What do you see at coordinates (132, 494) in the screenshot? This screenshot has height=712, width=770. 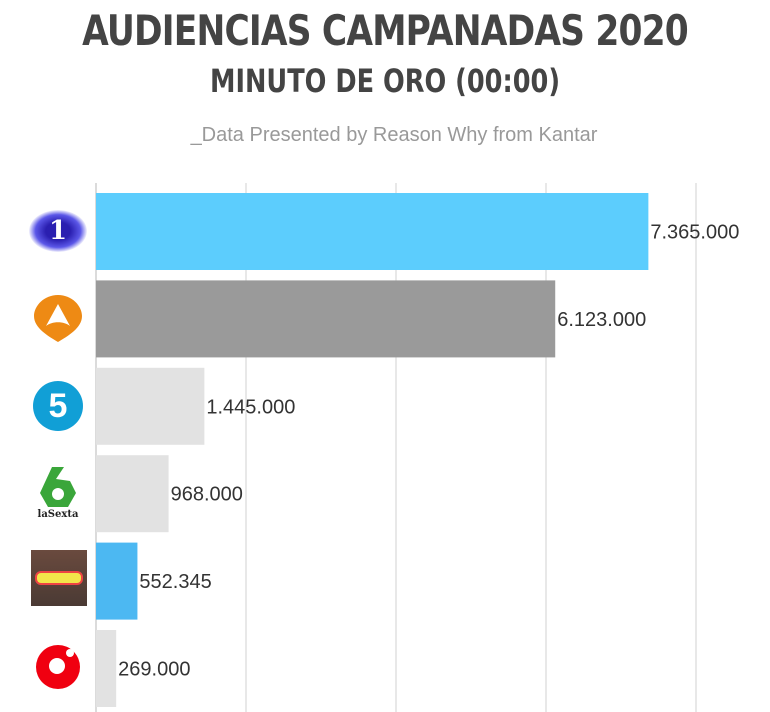 I see `bar-lasexta-logo` at bounding box center [132, 494].